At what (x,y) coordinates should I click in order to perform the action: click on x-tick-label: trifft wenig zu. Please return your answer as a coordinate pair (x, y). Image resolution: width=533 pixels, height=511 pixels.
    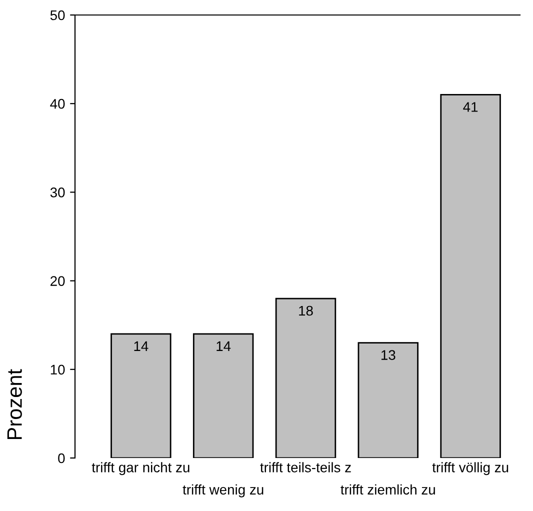
    Looking at the image, I should click on (223, 491).